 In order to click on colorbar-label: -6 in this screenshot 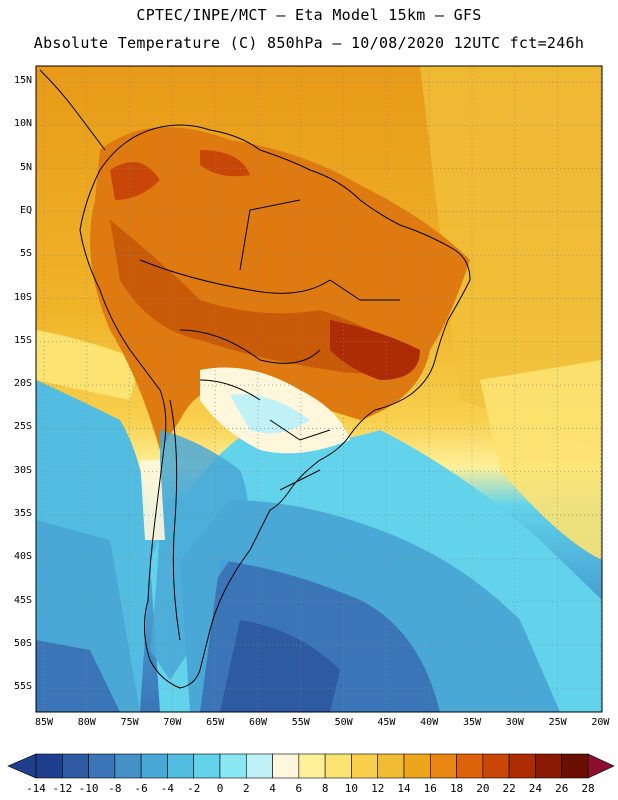, I will do `click(141, 788)`.